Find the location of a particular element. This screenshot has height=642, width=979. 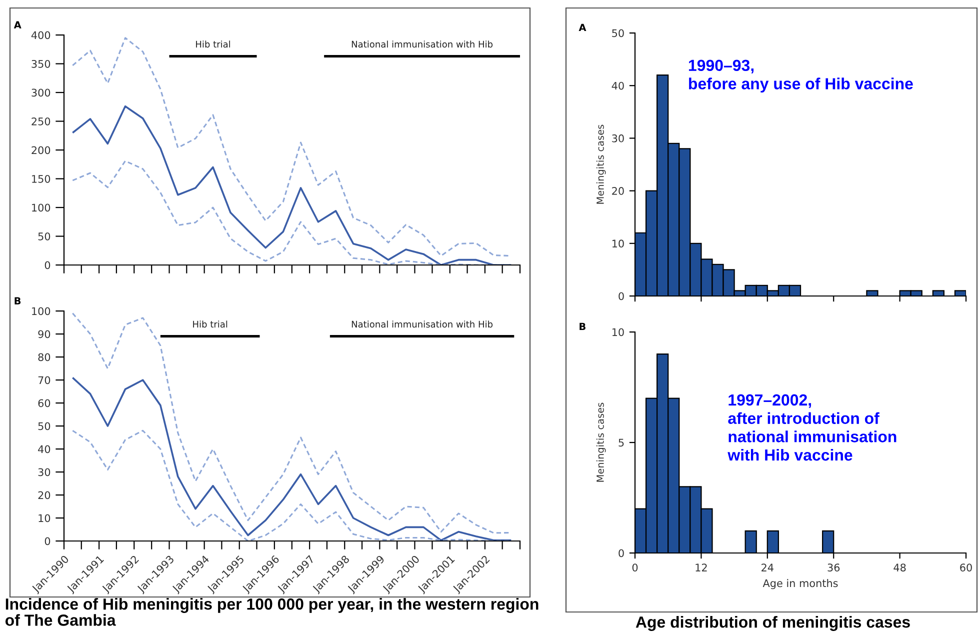

y-tick-label: 200 is located at coordinates (41, 150).